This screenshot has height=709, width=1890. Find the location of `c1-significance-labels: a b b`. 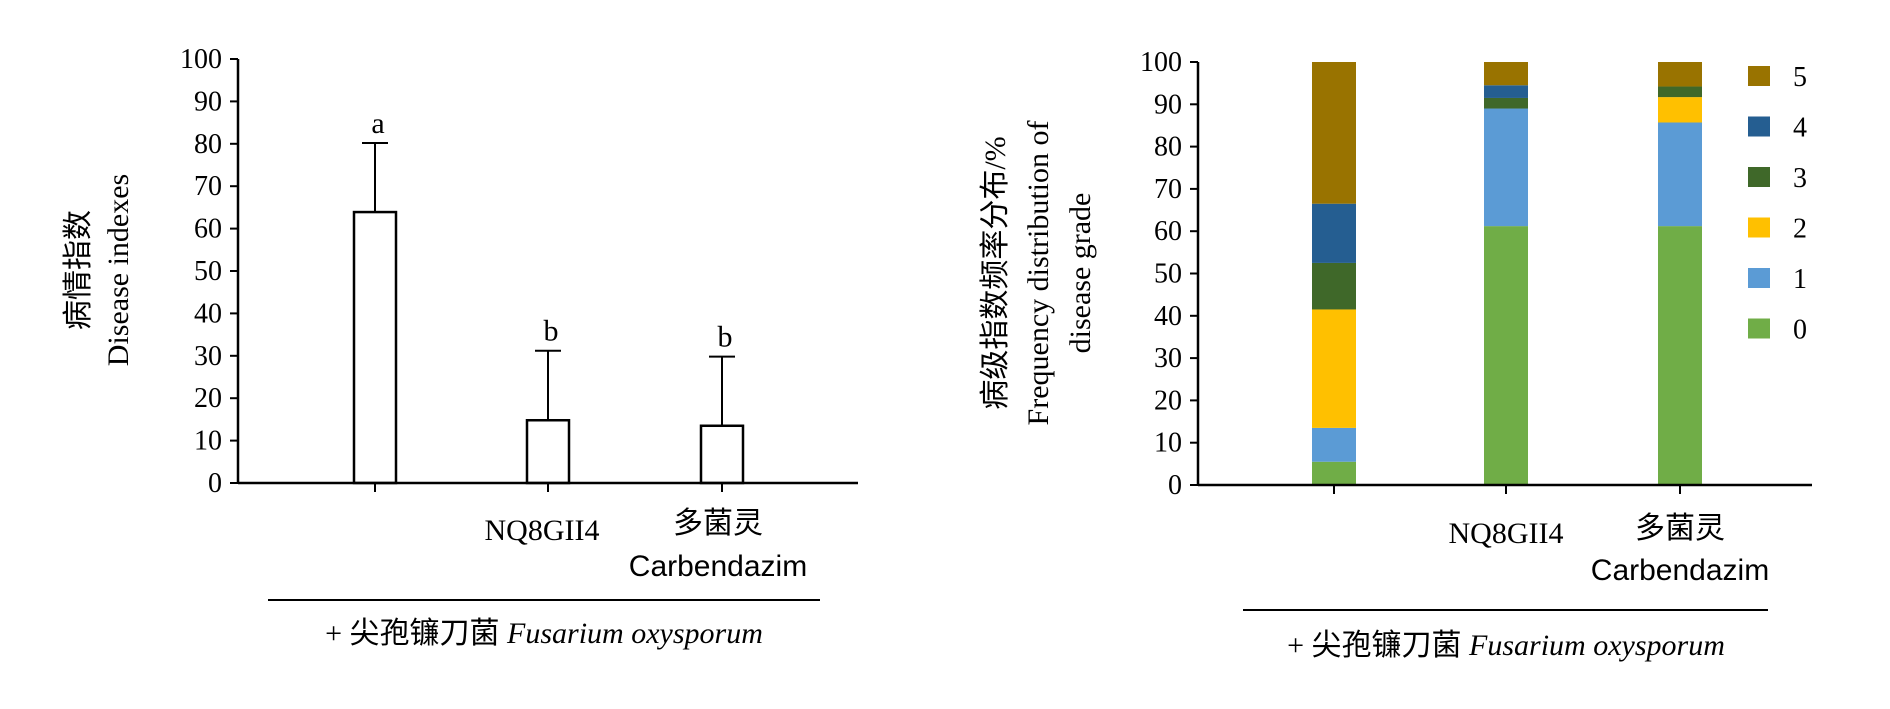

c1-significance-labels: a b b is located at coordinates (551, 230).